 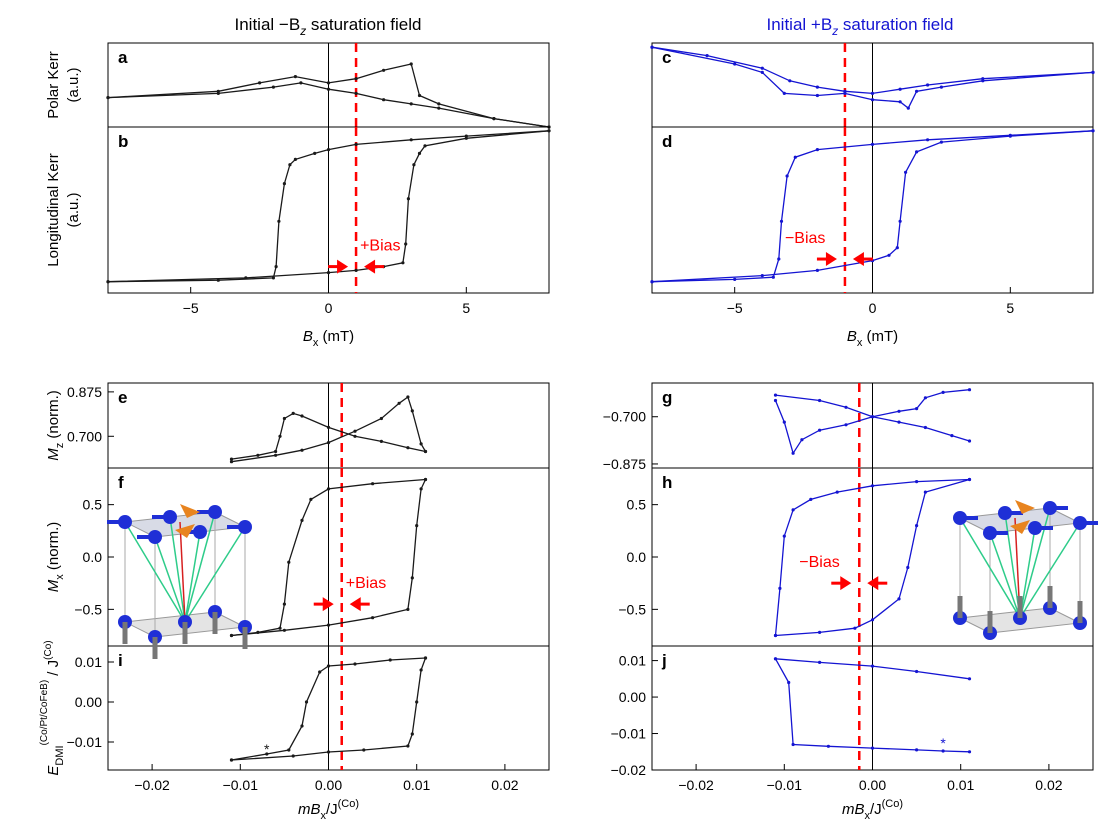 What do you see at coordinates (85, 742) in the screenshot?
I see `y-tick-label: −0.01` at bounding box center [85, 742].